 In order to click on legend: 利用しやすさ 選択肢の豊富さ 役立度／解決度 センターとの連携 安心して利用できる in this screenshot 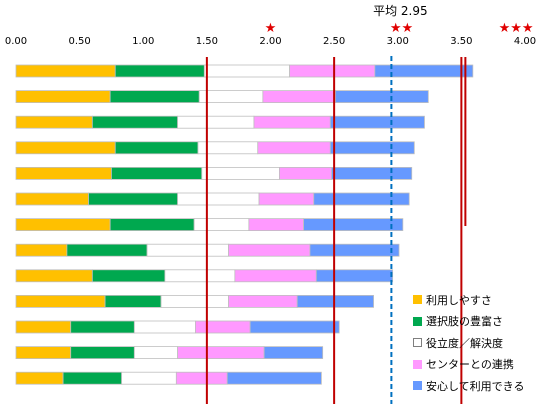, I will do `click(479, 343)`.